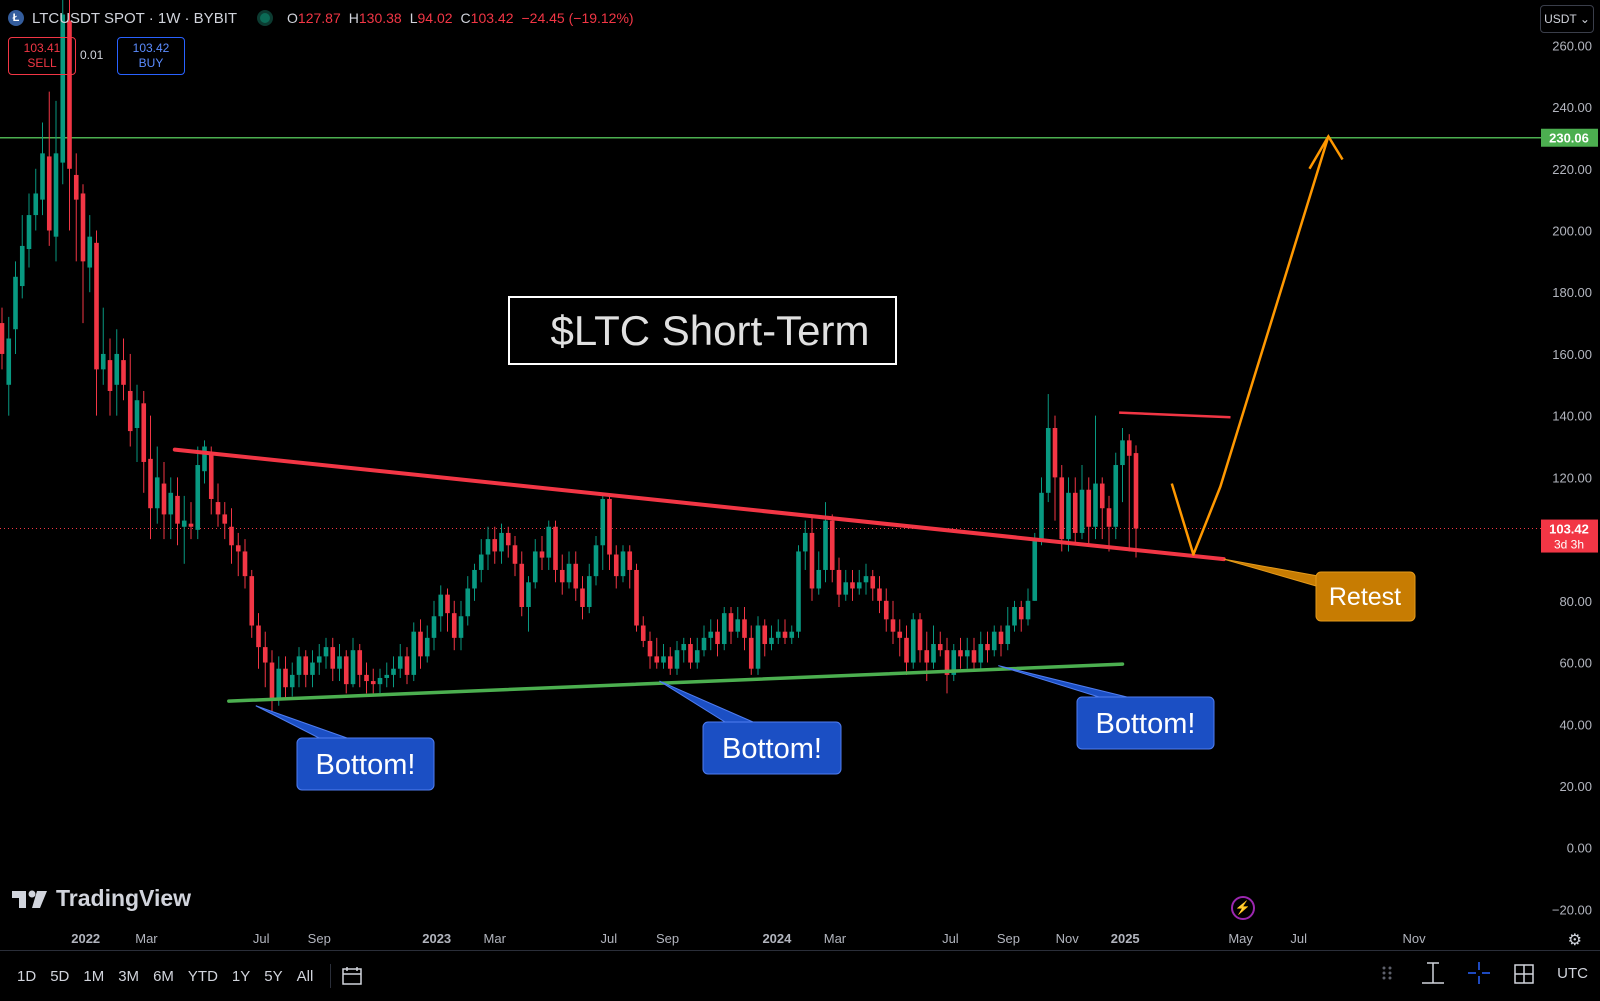  I want to click on x-tick-label: 2025, so click(1125, 938).